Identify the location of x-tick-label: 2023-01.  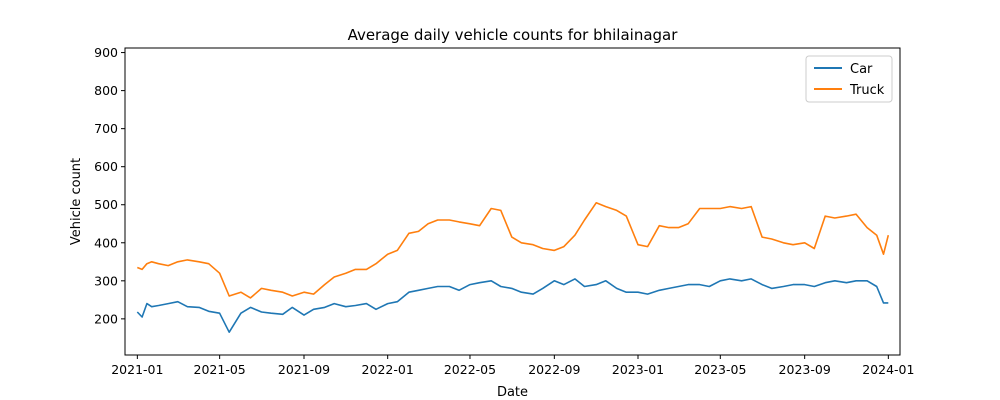
(638, 369).